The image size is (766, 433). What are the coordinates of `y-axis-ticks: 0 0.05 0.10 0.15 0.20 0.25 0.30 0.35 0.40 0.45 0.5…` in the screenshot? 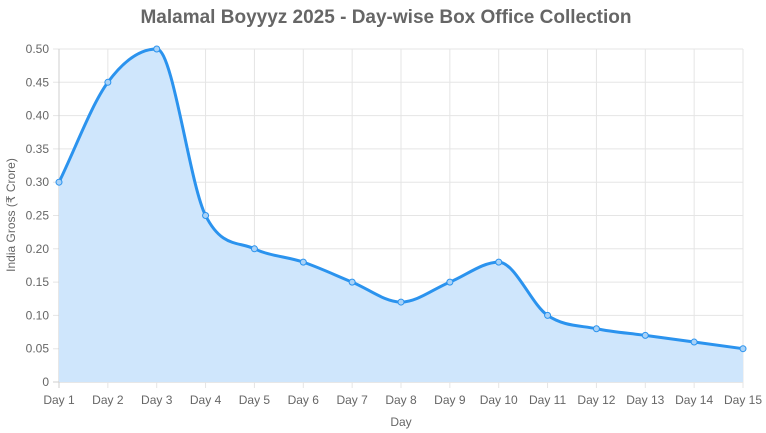 It's located at (38, 215).